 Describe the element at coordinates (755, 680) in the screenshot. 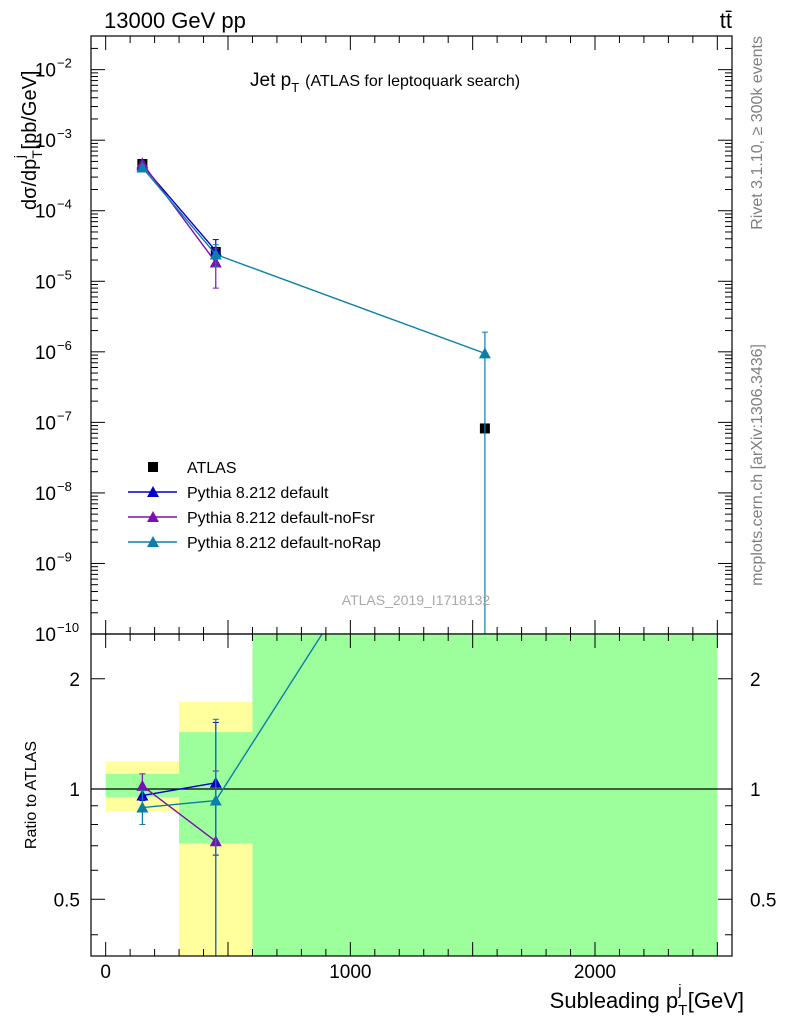

I see `ratio-y-tick-label-right: 2` at that location.